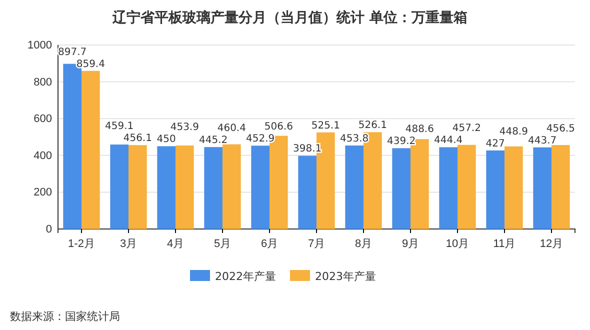 This screenshot has height=330, width=590. What do you see at coordinates (317, 244) in the screenshot?
I see `x-tick-label: 7月` at bounding box center [317, 244].